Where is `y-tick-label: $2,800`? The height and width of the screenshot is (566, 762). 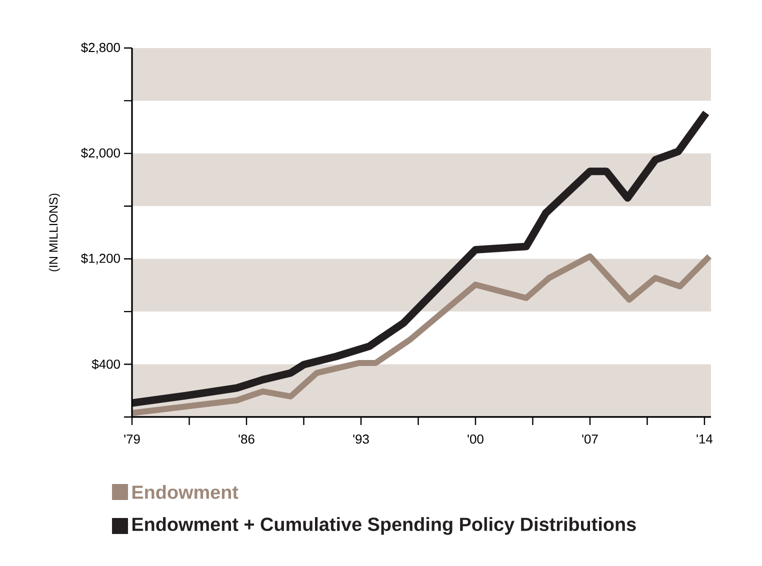 y-tick-label: $2,800 is located at coordinates (100, 48).